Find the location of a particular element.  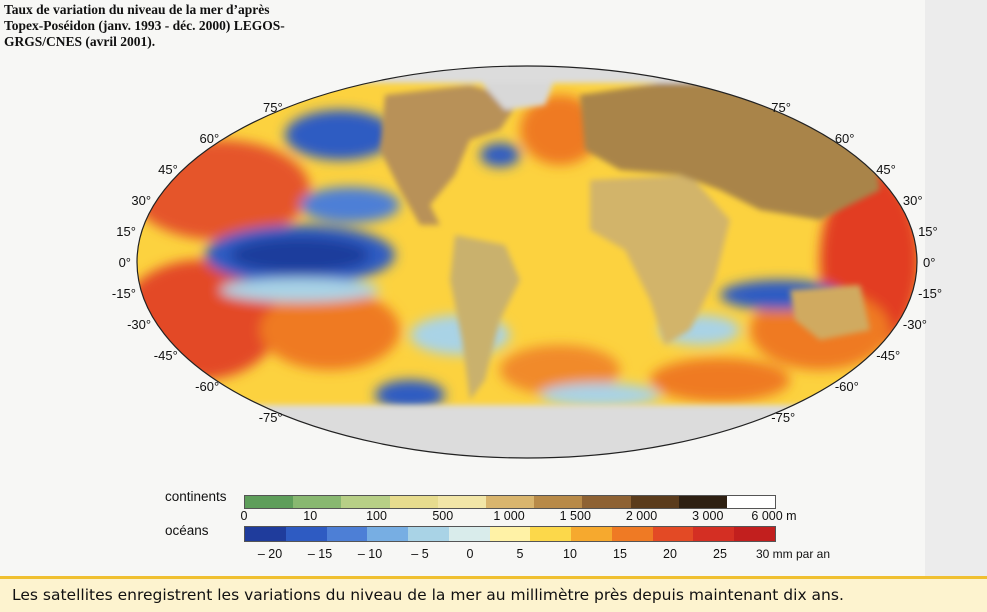

latitude-label-right: -60° is located at coordinates (847, 386).